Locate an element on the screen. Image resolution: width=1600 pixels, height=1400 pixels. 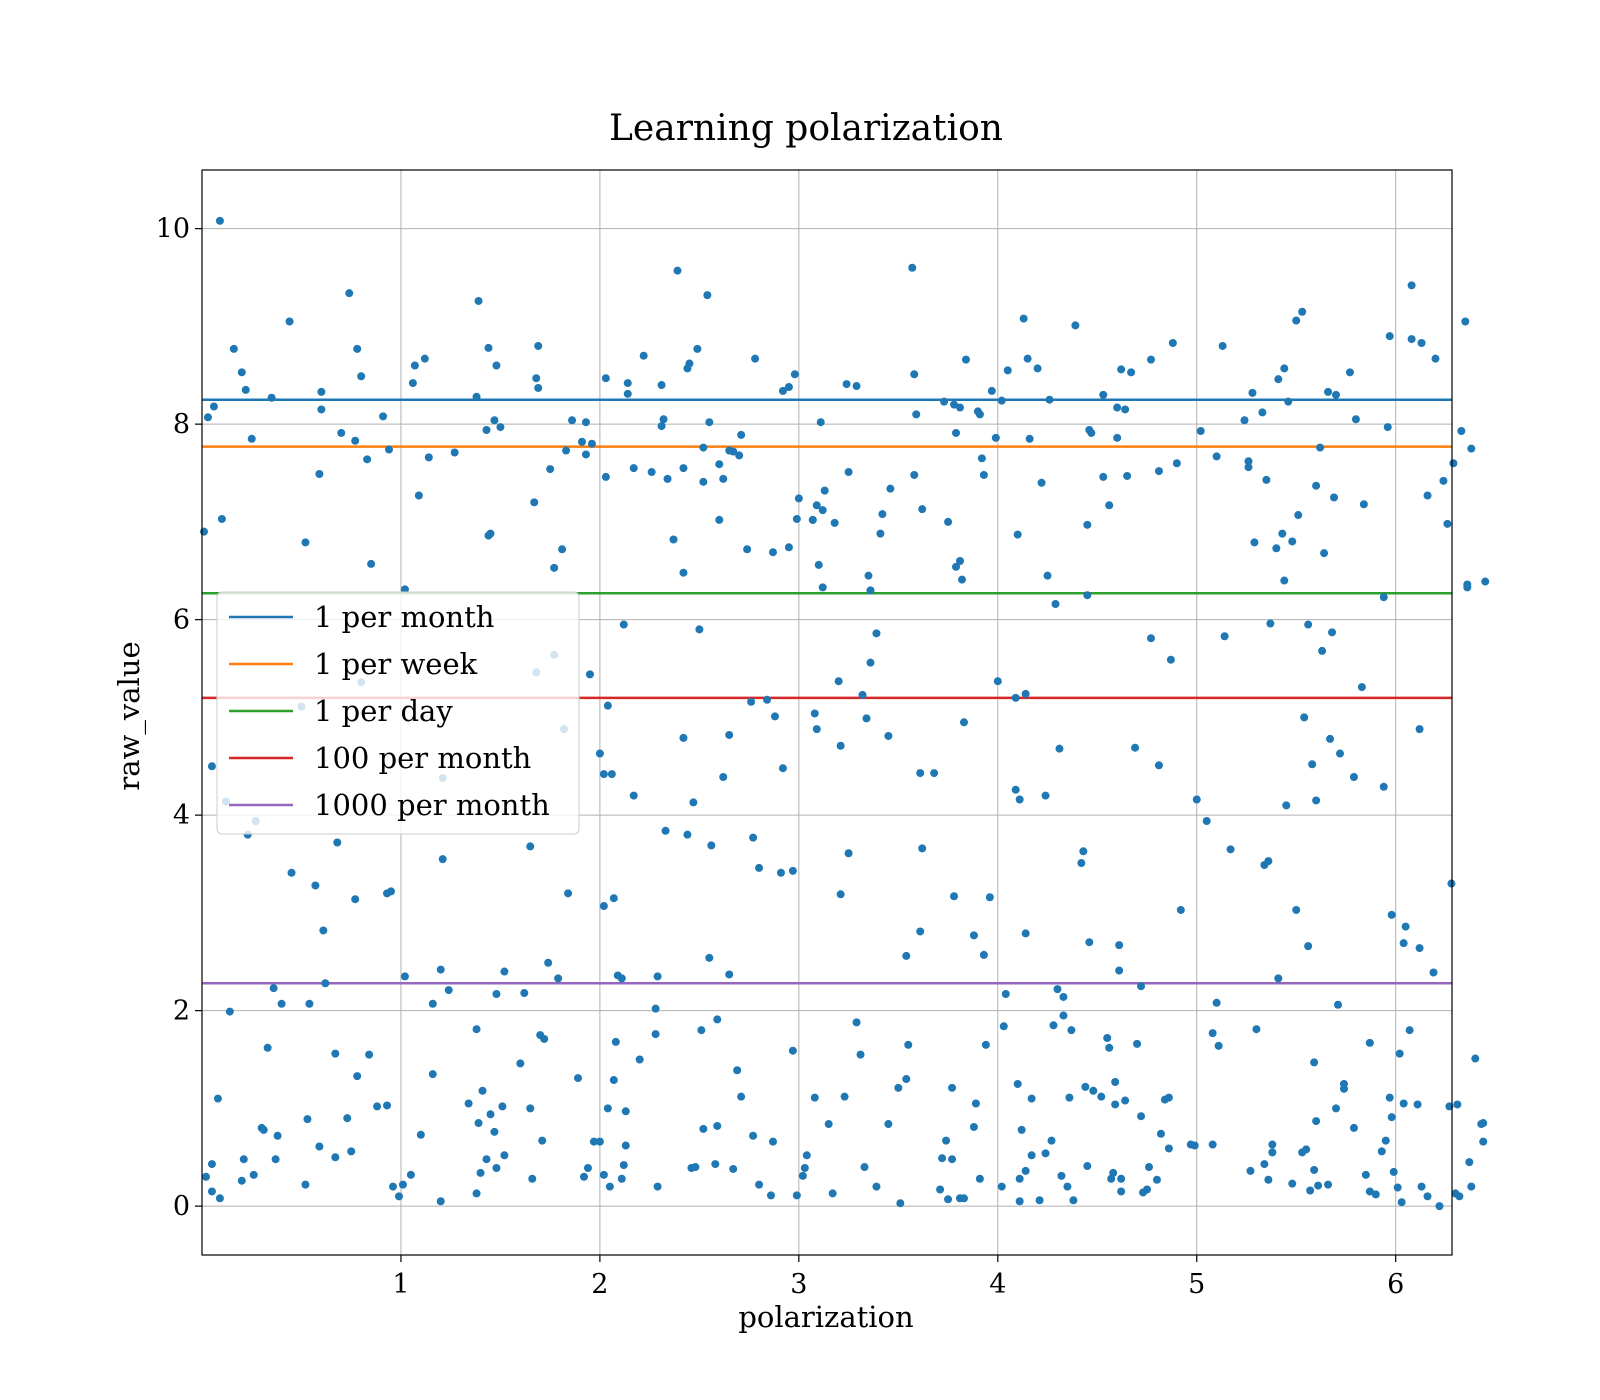
legend-label: 1 per day is located at coordinates (383, 711).